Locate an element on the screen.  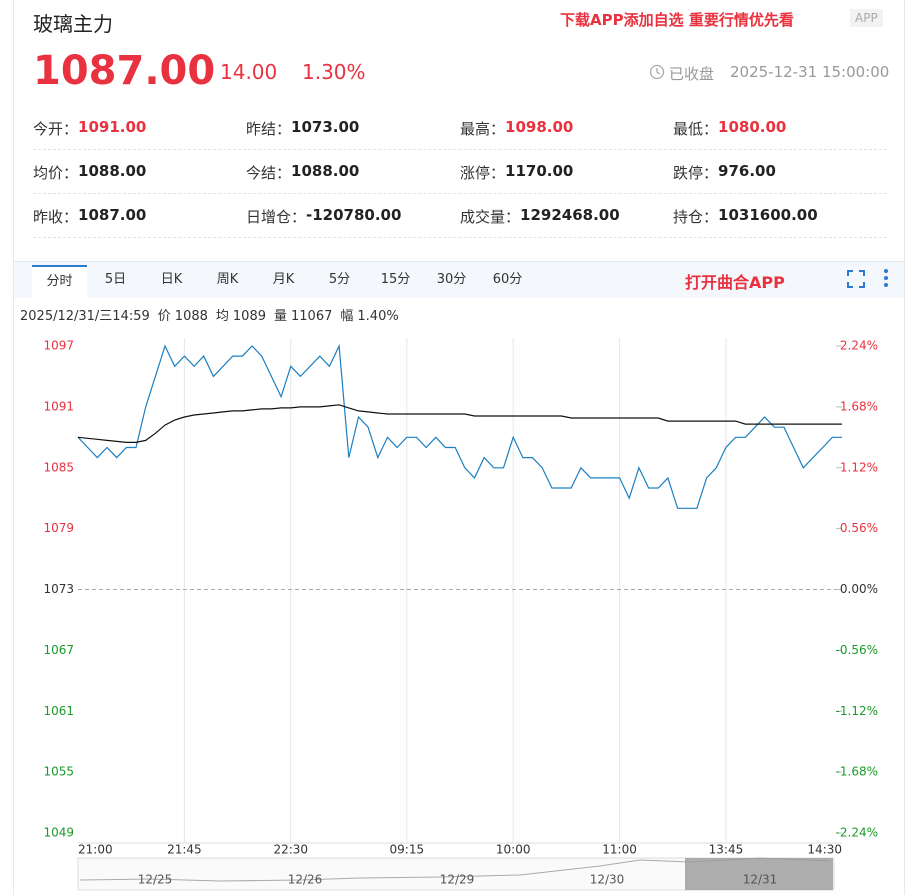
y-tick-label: 1067 is located at coordinates (58, 650).